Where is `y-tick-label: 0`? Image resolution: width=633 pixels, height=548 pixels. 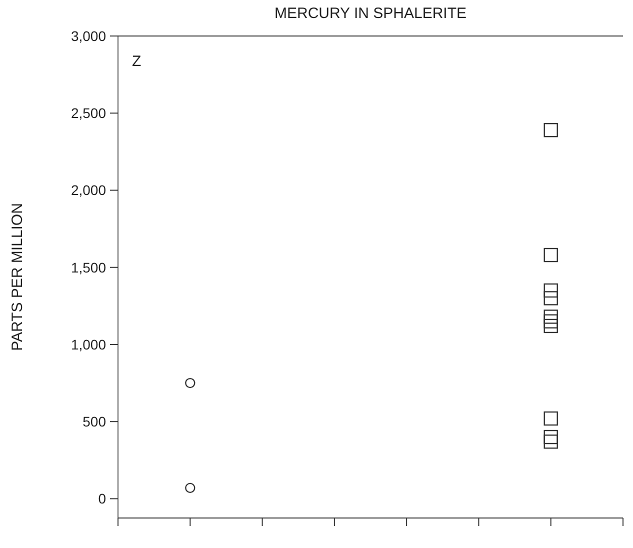 y-tick-label: 0 is located at coordinates (102, 498).